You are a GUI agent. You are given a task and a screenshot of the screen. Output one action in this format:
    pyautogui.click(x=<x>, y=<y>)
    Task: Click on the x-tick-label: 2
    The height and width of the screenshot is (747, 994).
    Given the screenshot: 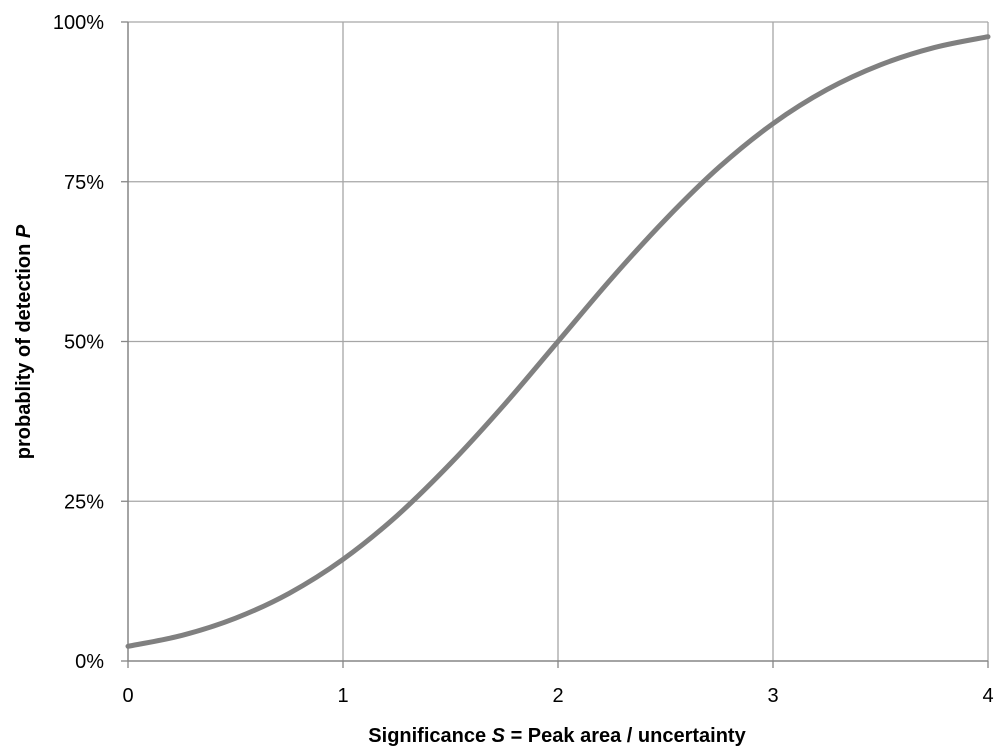 What is the action you would take?
    pyautogui.click(x=557, y=696)
    